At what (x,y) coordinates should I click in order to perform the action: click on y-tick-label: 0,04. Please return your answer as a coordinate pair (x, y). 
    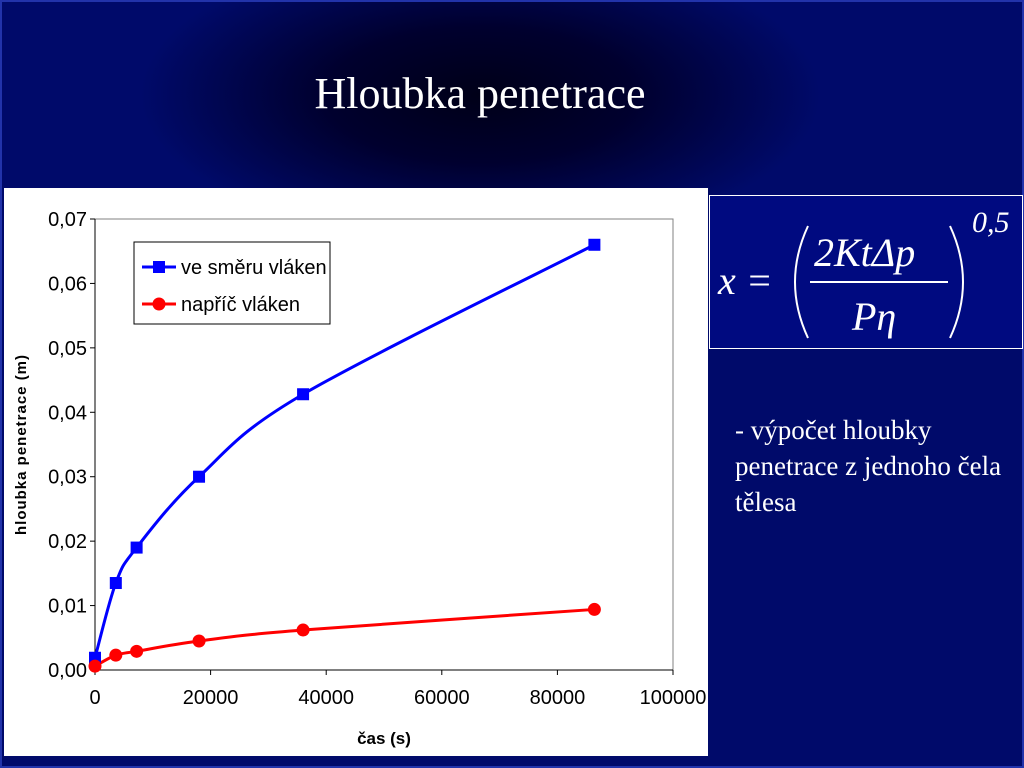
    Looking at the image, I should click on (67, 413).